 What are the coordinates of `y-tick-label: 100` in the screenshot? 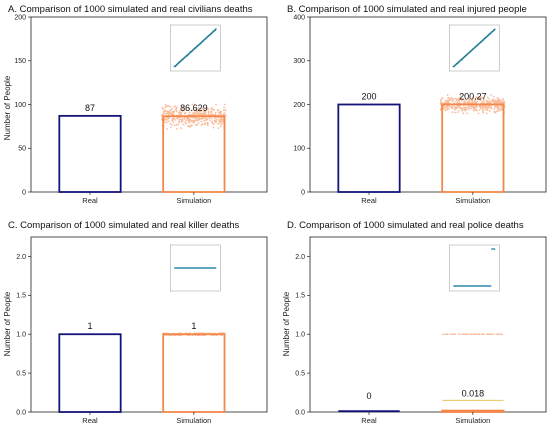 It's located at (20, 105).